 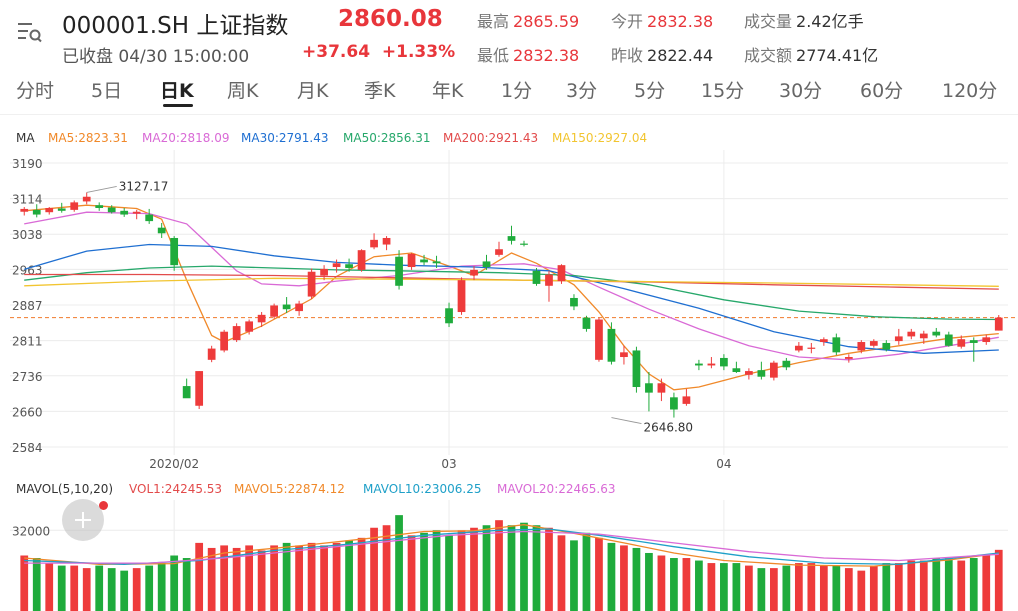 I want to click on tab-item: 分时, so click(x=35, y=91).